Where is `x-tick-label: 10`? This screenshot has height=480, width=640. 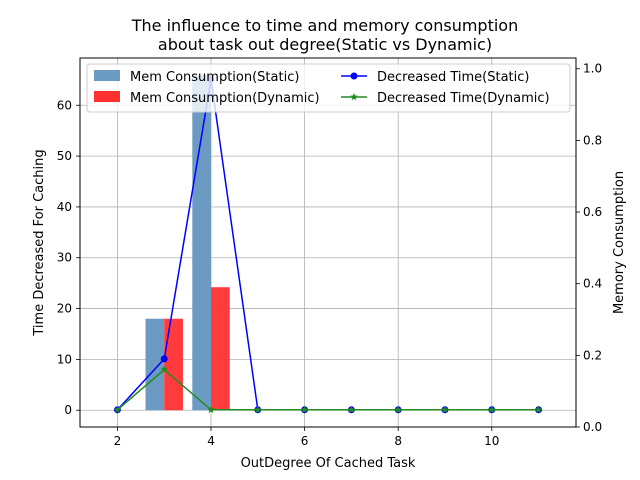
x-tick-label: 10 is located at coordinates (491, 441).